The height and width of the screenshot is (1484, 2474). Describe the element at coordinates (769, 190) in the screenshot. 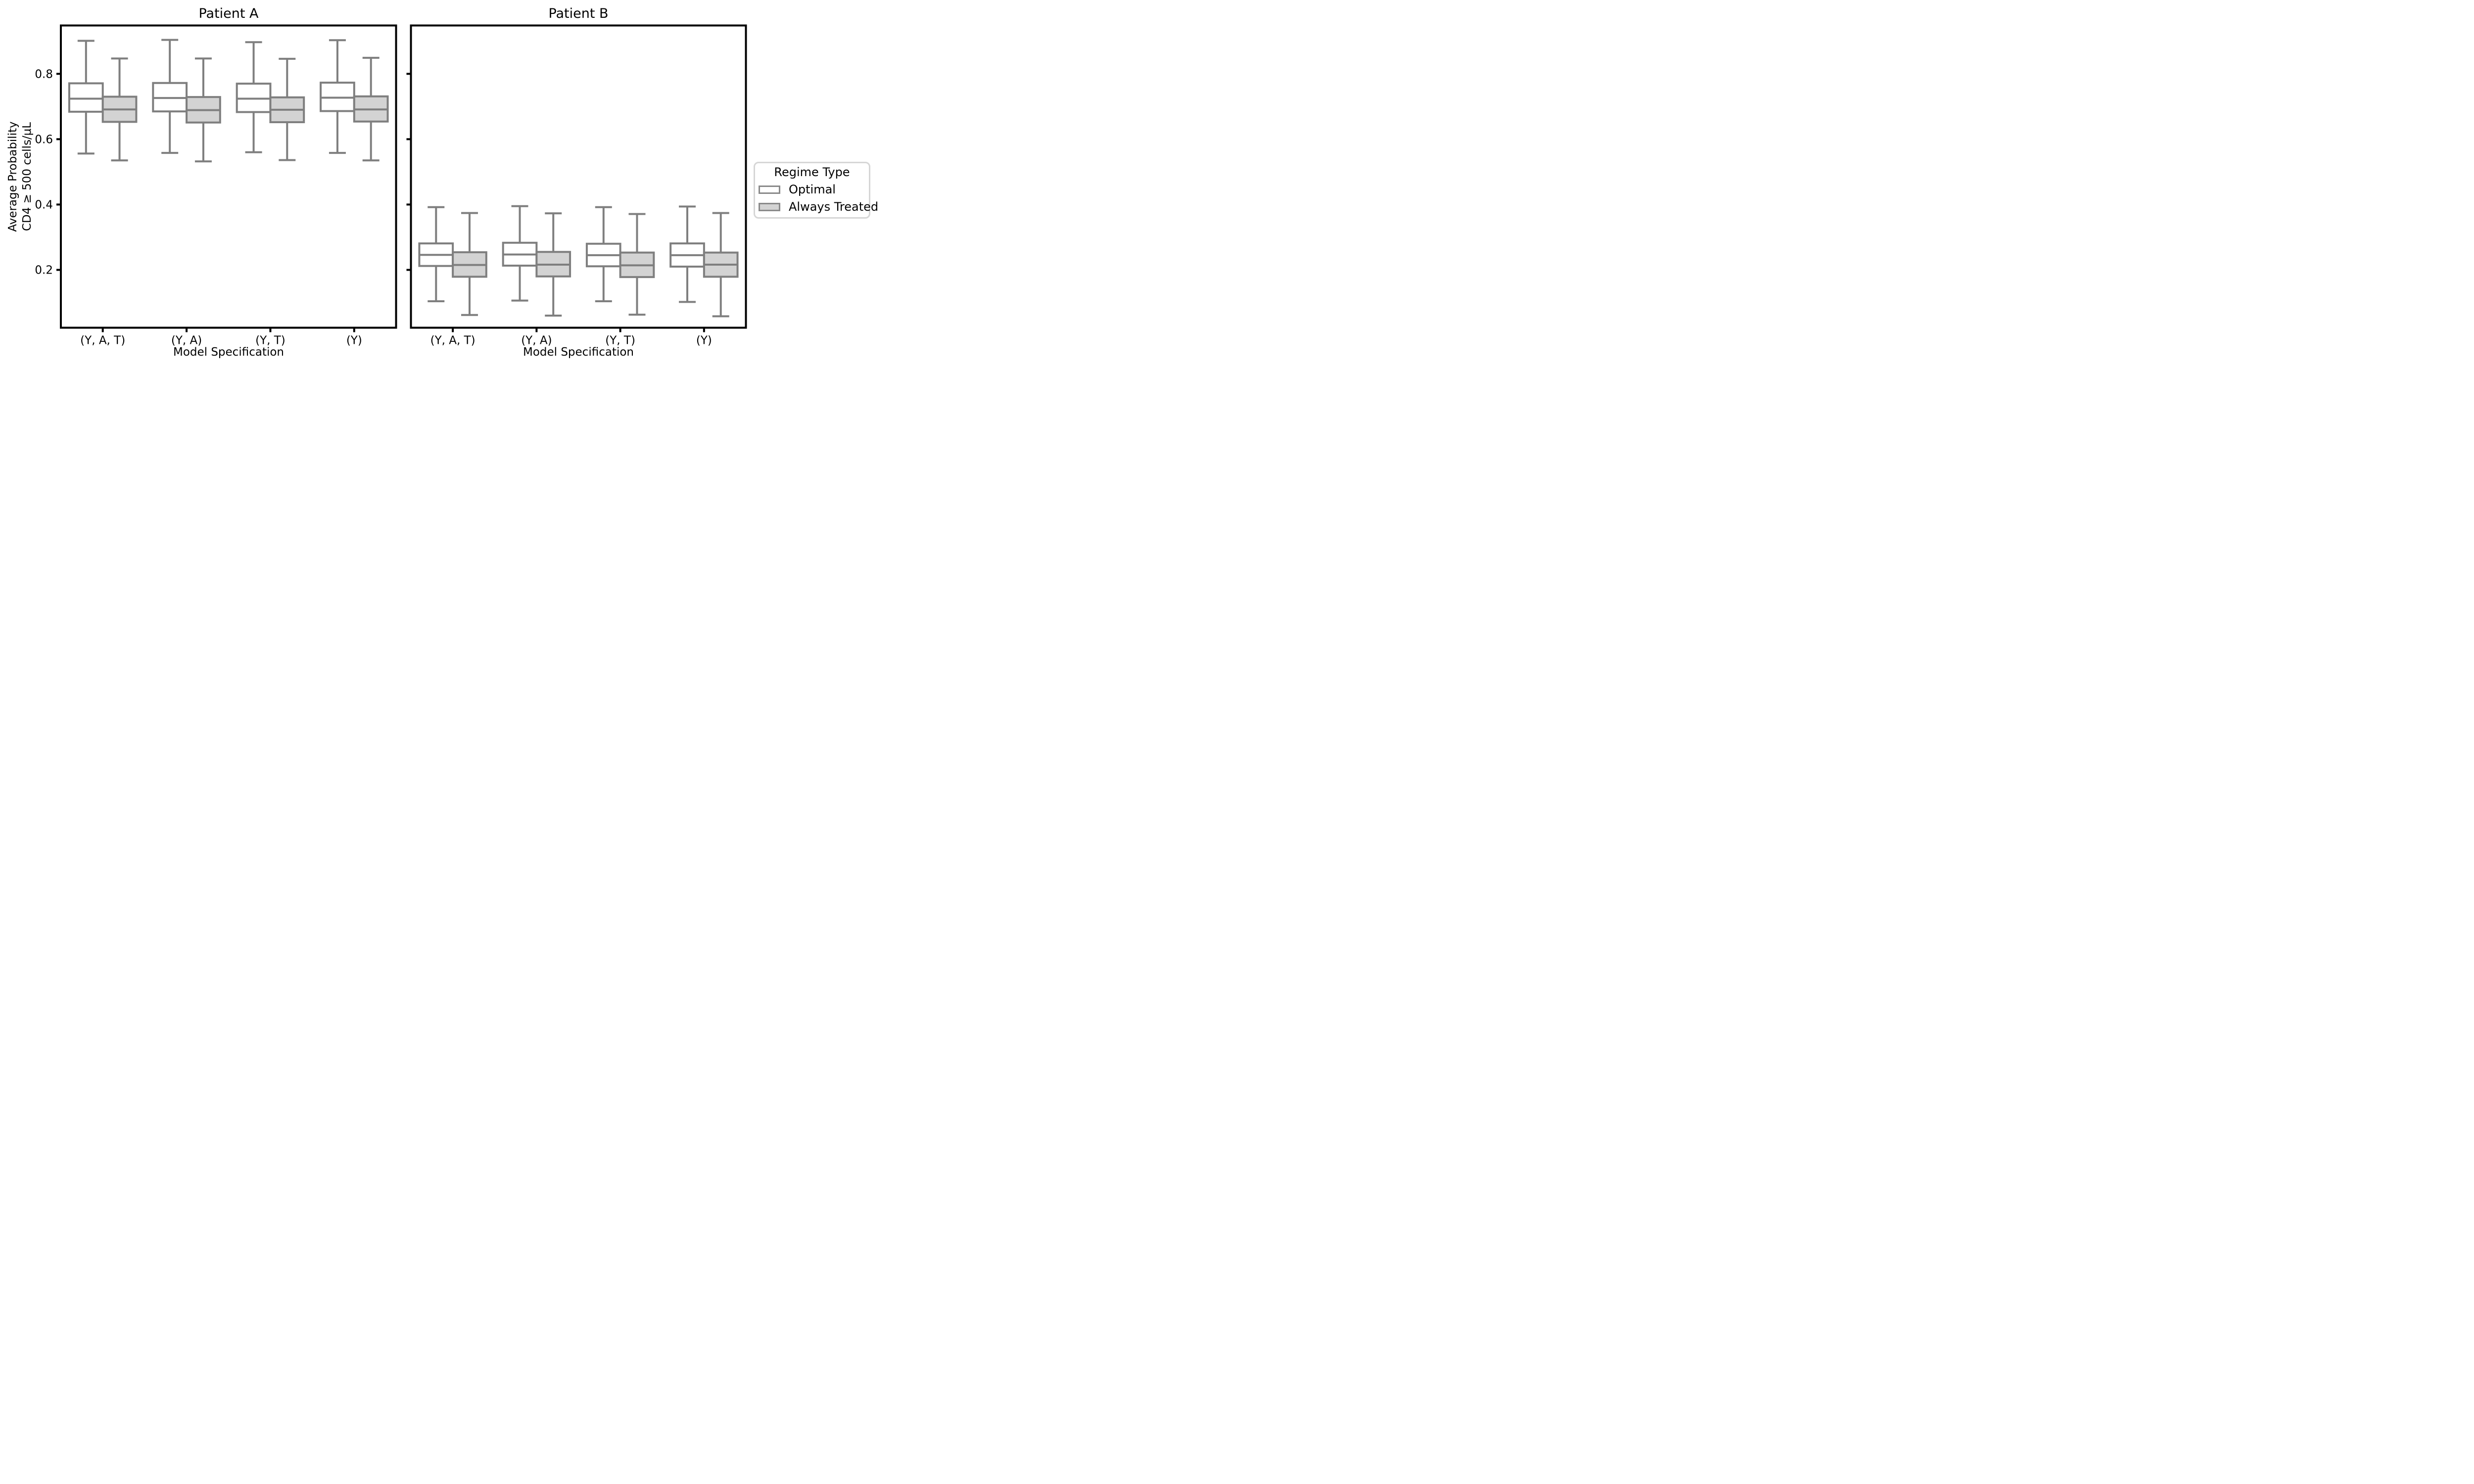

I see `optimal-swatch-icon` at that location.